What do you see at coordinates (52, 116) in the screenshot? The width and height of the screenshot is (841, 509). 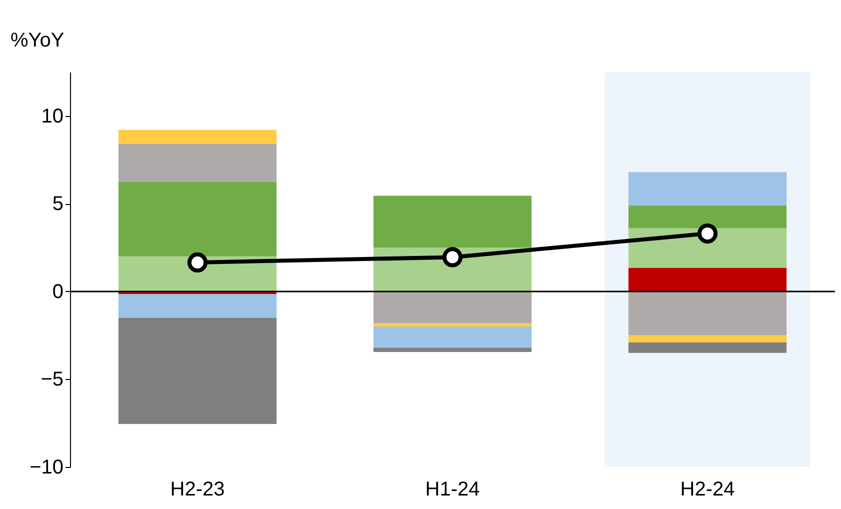 I see `y-tick-label: 10` at bounding box center [52, 116].